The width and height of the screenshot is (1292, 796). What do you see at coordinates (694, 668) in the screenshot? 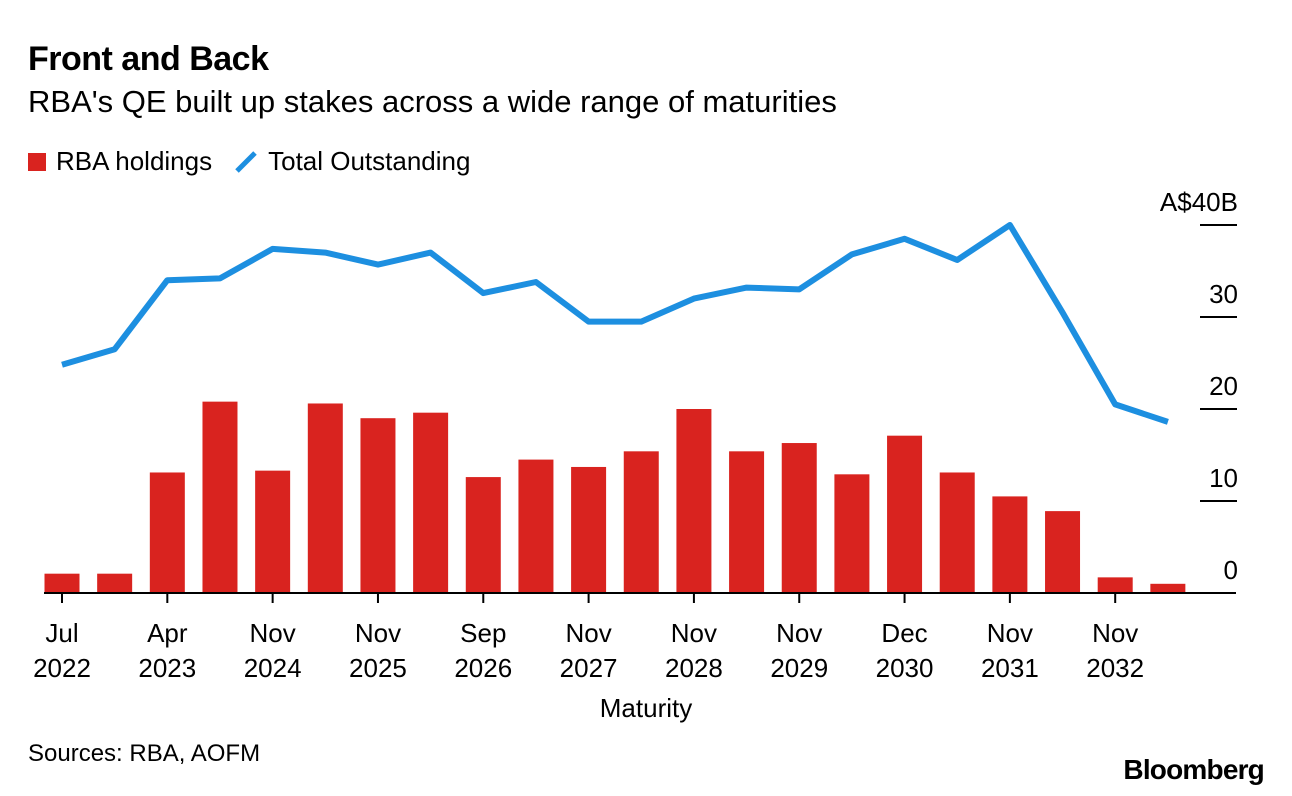
I see `x-tick-label-year: 2028` at bounding box center [694, 668].